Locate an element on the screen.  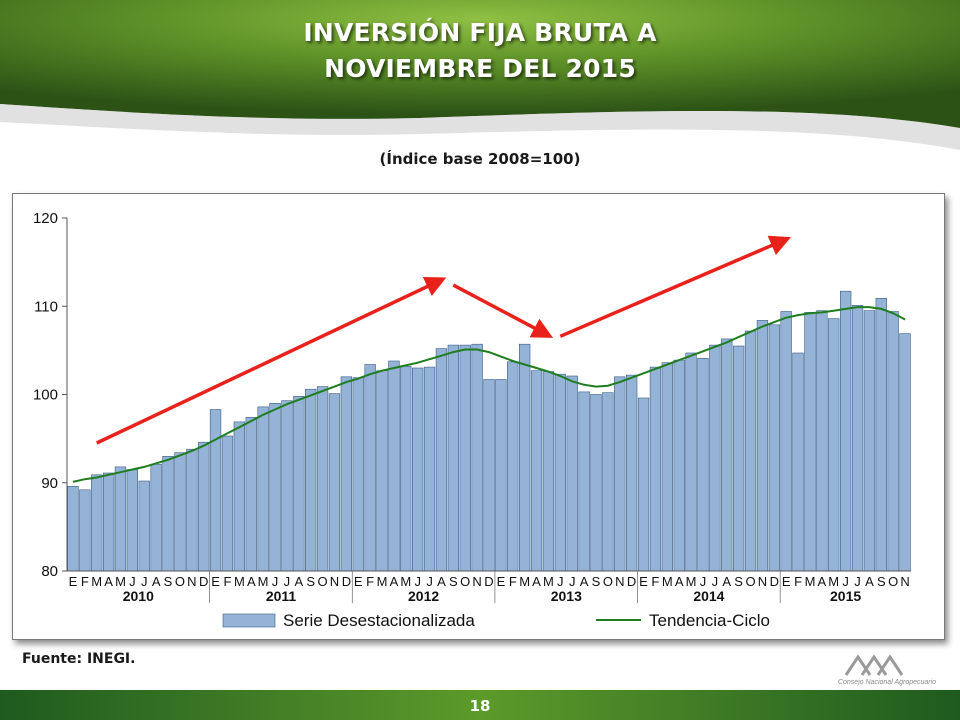
logo-text: Consejo Nacional Agropecuario is located at coordinates (887, 682).